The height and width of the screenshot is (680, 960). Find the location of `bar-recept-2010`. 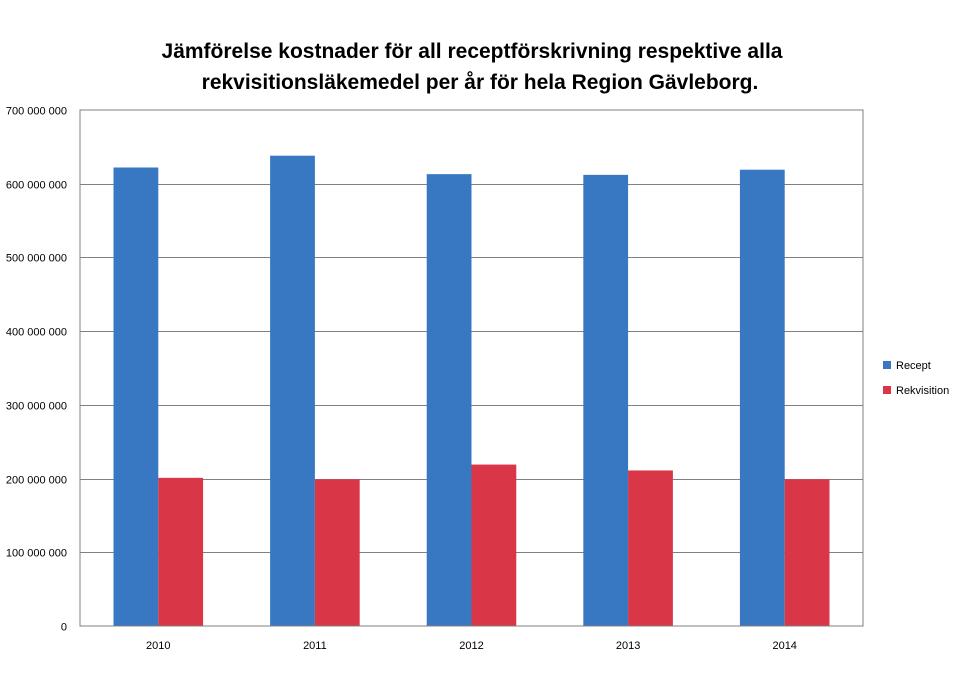

bar-recept-2010 is located at coordinates (136, 397).